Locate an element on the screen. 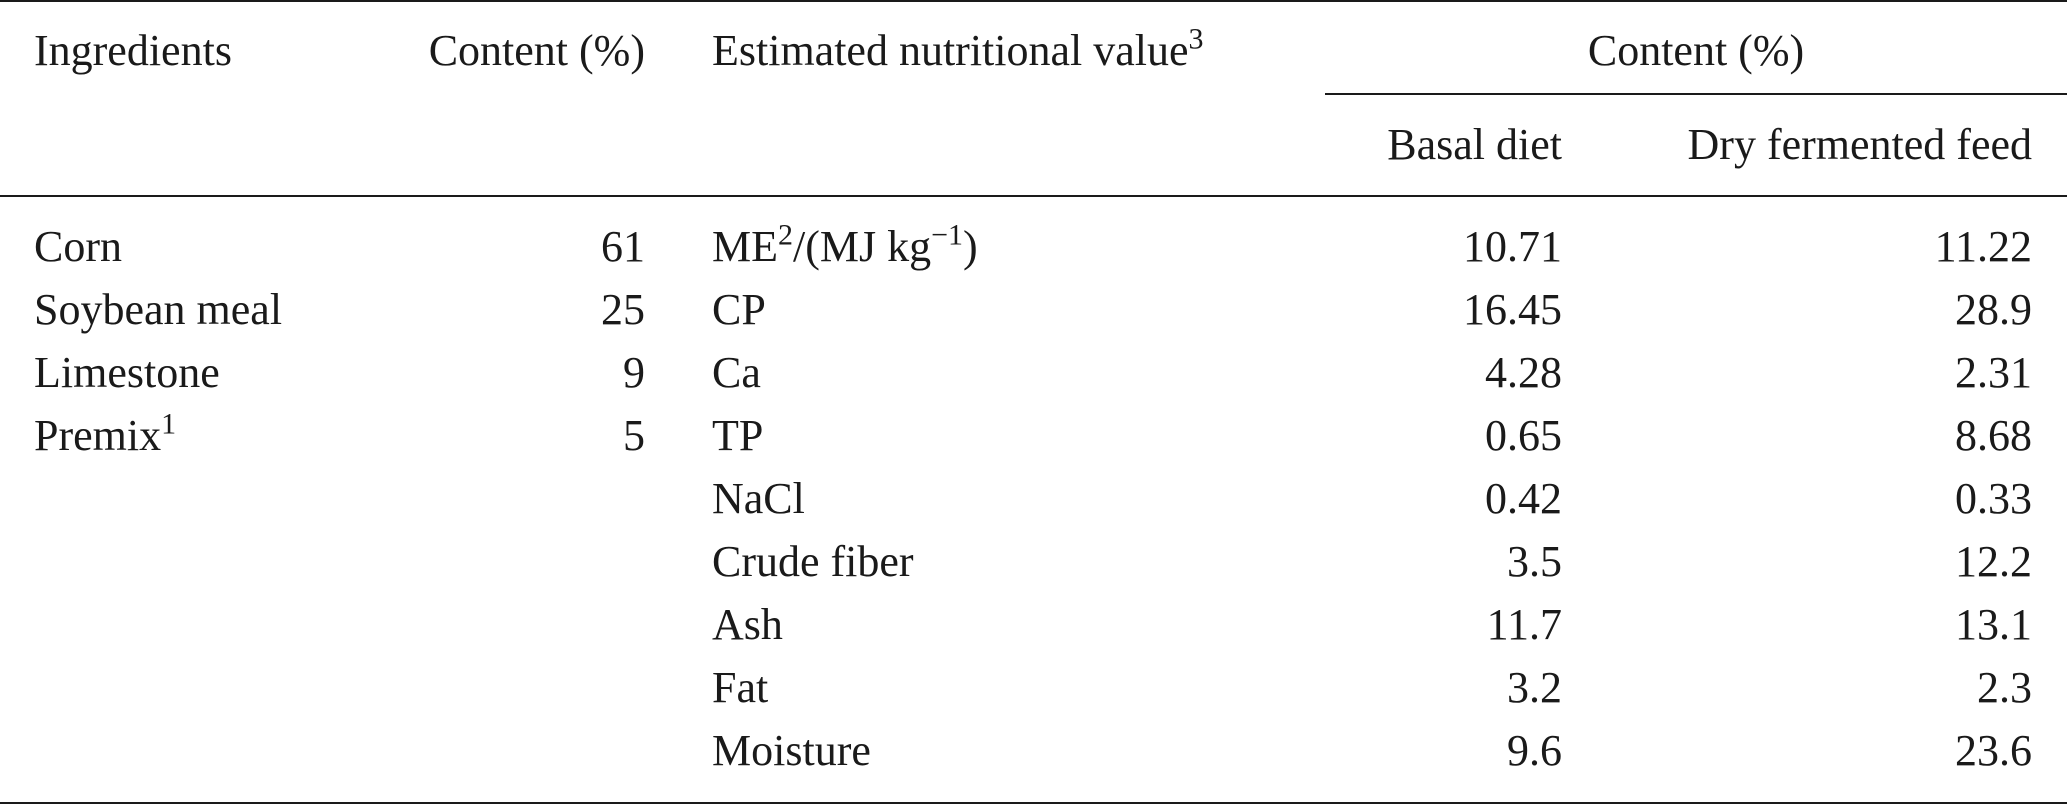 The image size is (2067, 806). ingredient-name-text: Soybean meal is located at coordinates (158, 309).